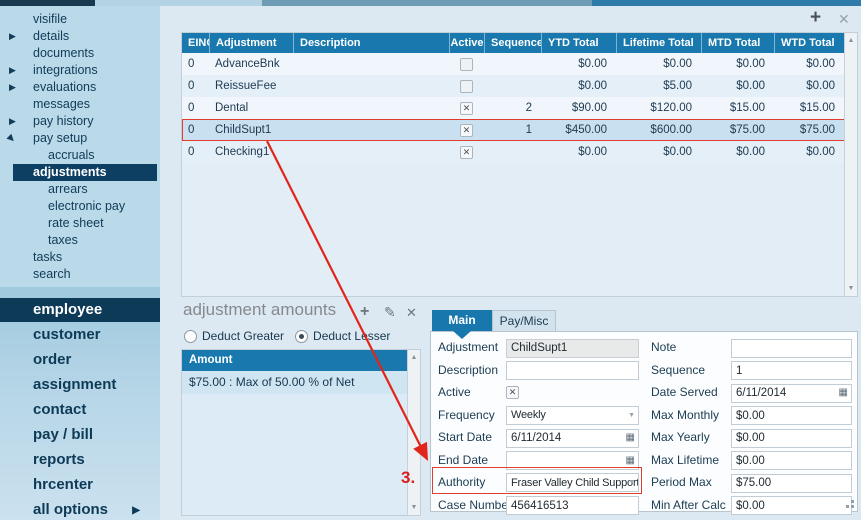 The width and height of the screenshot is (861, 520). Describe the element at coordinates (572, 482) in the screenshot. I see `authority-select: Fraser Valley Child Support` at that location.